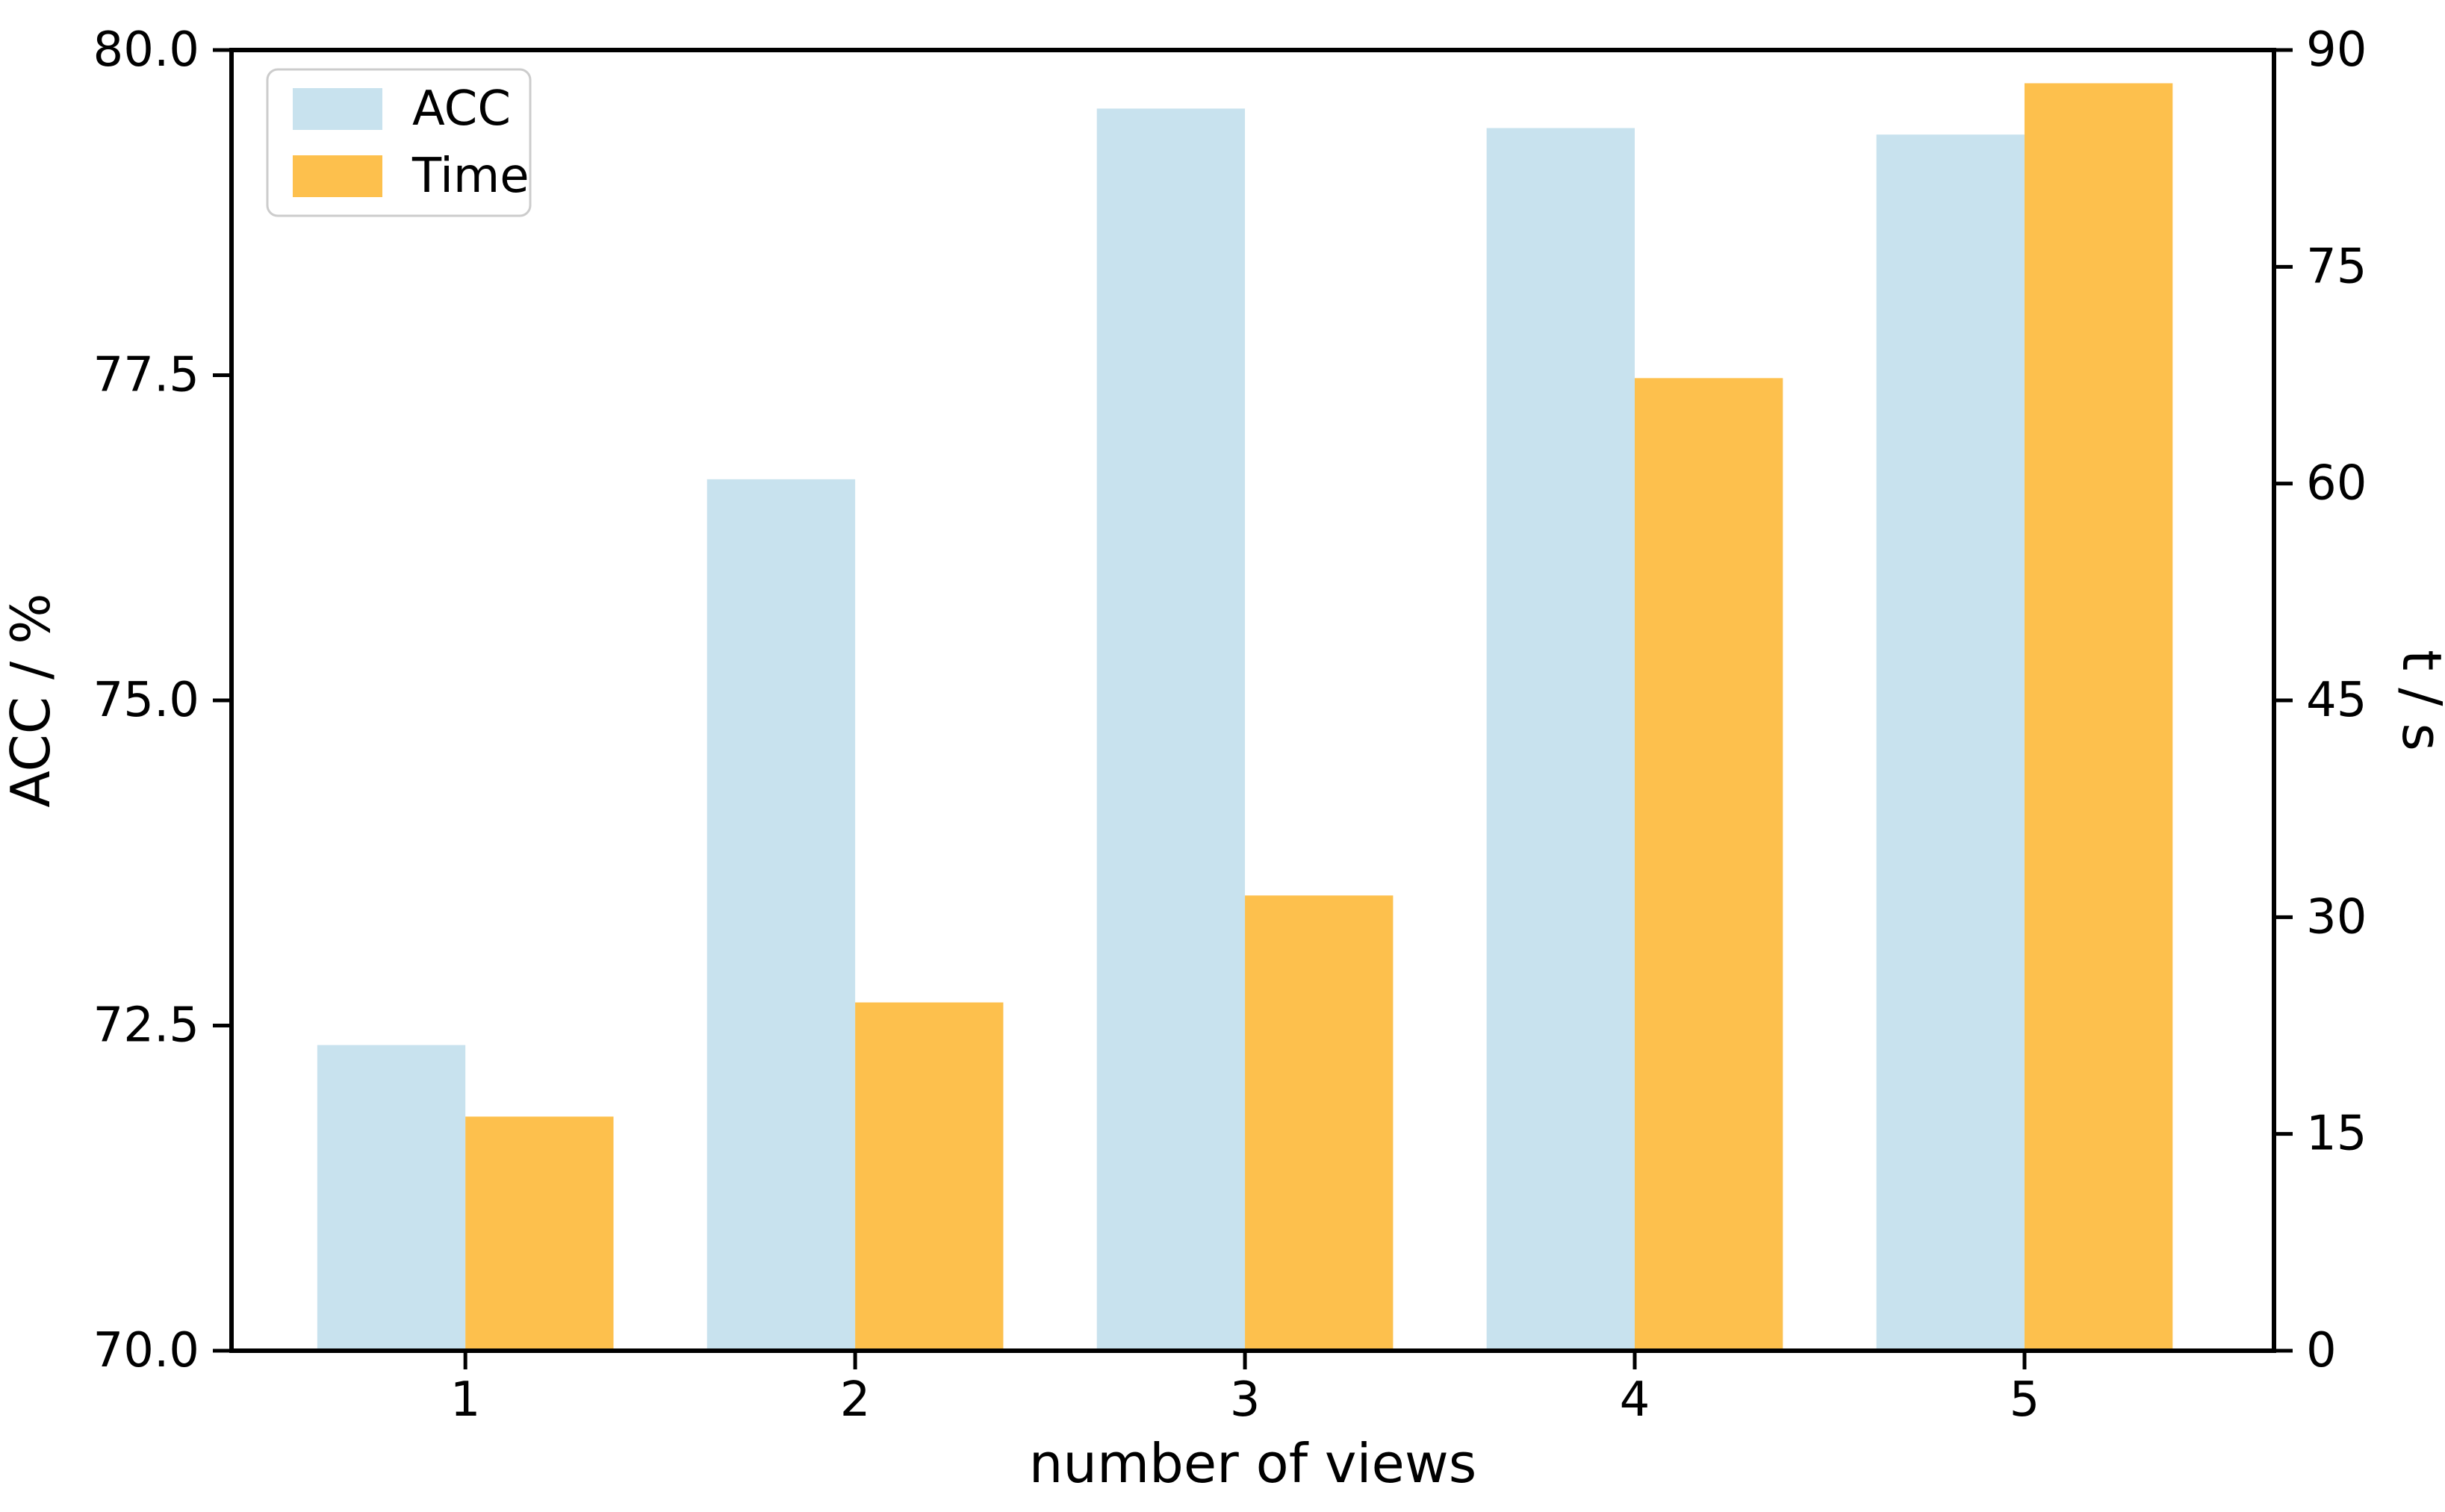 Image resolution: width=2445 pixels, height=1512 pixels. Describe the element at coordinates (2336, 266) in the screenshot. I see `right-axis-tick-label: 75` at that location.